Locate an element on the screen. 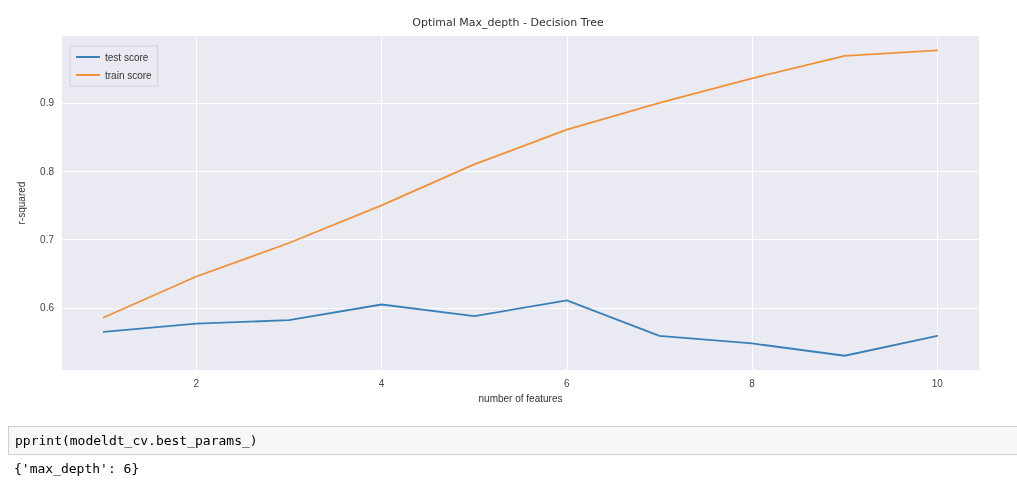  text: {'max_depth': 6} is located at coordinates (77, 469).